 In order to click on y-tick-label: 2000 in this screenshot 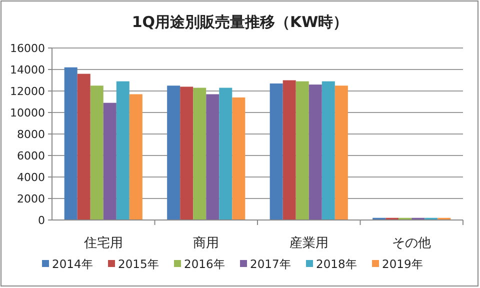, I will do `click(31, 199)`.